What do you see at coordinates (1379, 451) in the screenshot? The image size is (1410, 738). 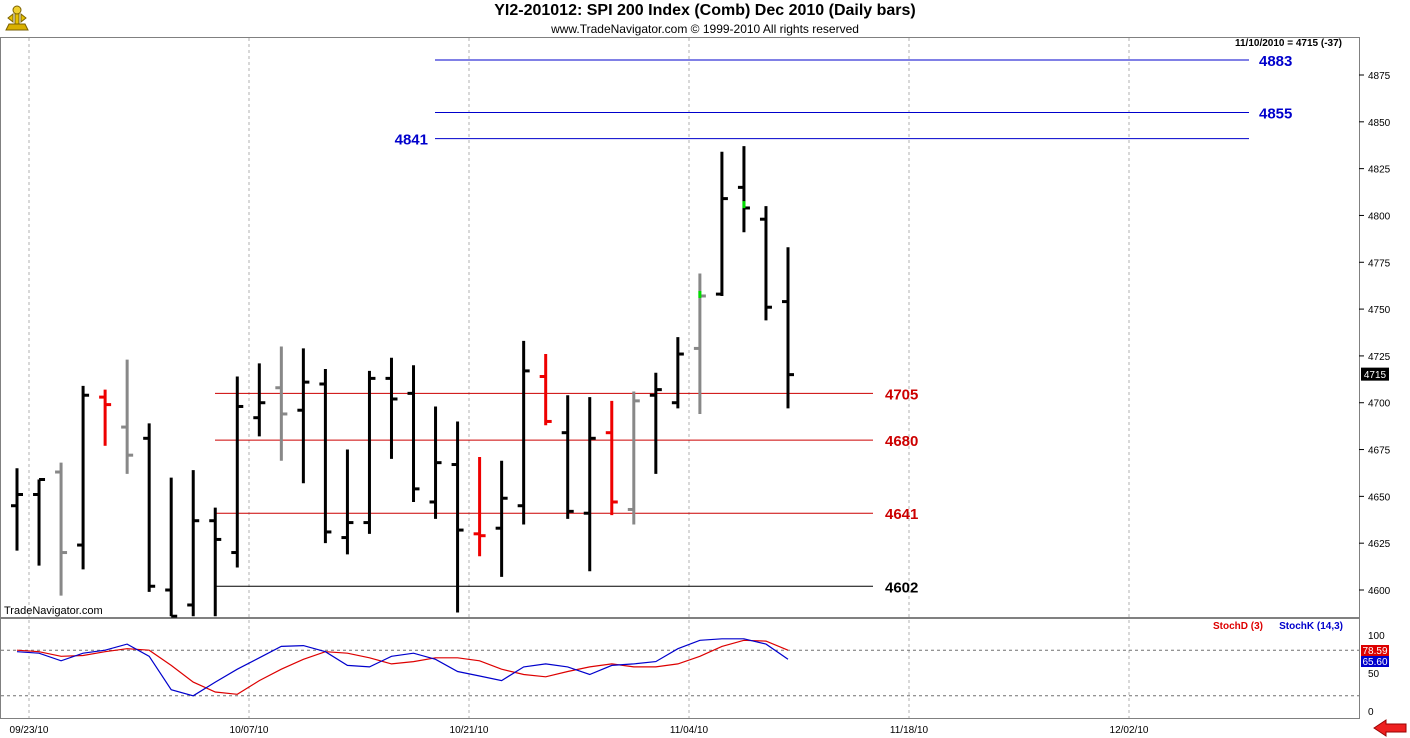 I see `y-tick-label: 4675` at bounding box center [1379, 451].